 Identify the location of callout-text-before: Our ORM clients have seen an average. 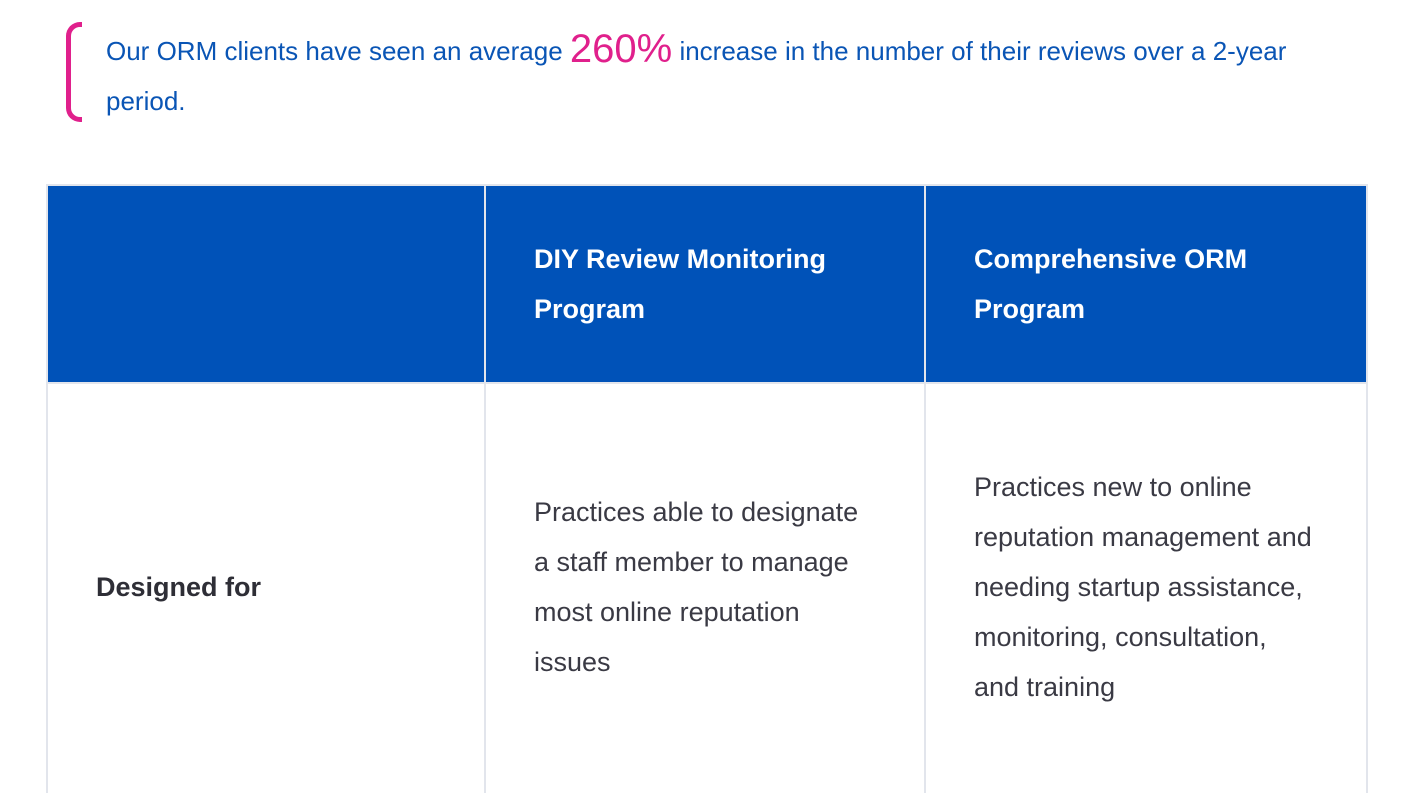
(338, 51).